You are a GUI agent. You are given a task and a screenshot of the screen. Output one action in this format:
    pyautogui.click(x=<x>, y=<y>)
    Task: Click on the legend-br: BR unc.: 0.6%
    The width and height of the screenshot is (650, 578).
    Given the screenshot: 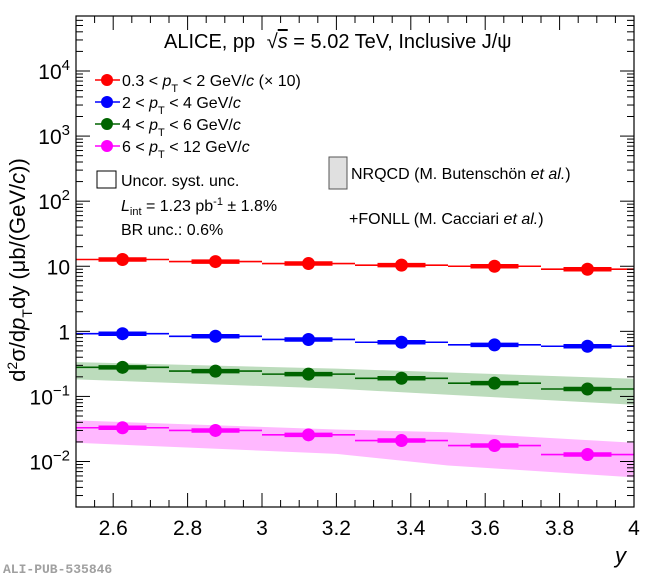 What is the action you would take?
    pyautogui.click(x=172, y=230)
    